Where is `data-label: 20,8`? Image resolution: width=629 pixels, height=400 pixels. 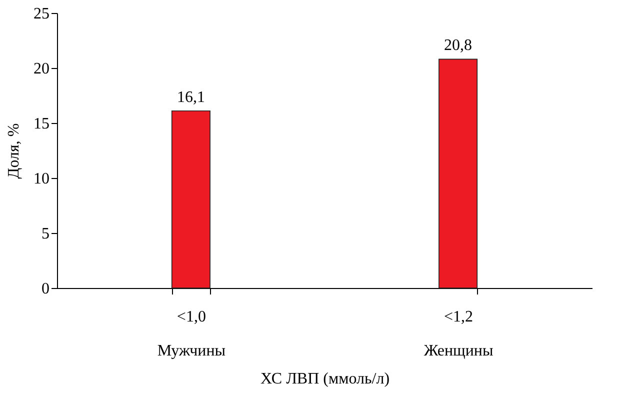
data-label: 20,8 is located at coordinates (458, 45).